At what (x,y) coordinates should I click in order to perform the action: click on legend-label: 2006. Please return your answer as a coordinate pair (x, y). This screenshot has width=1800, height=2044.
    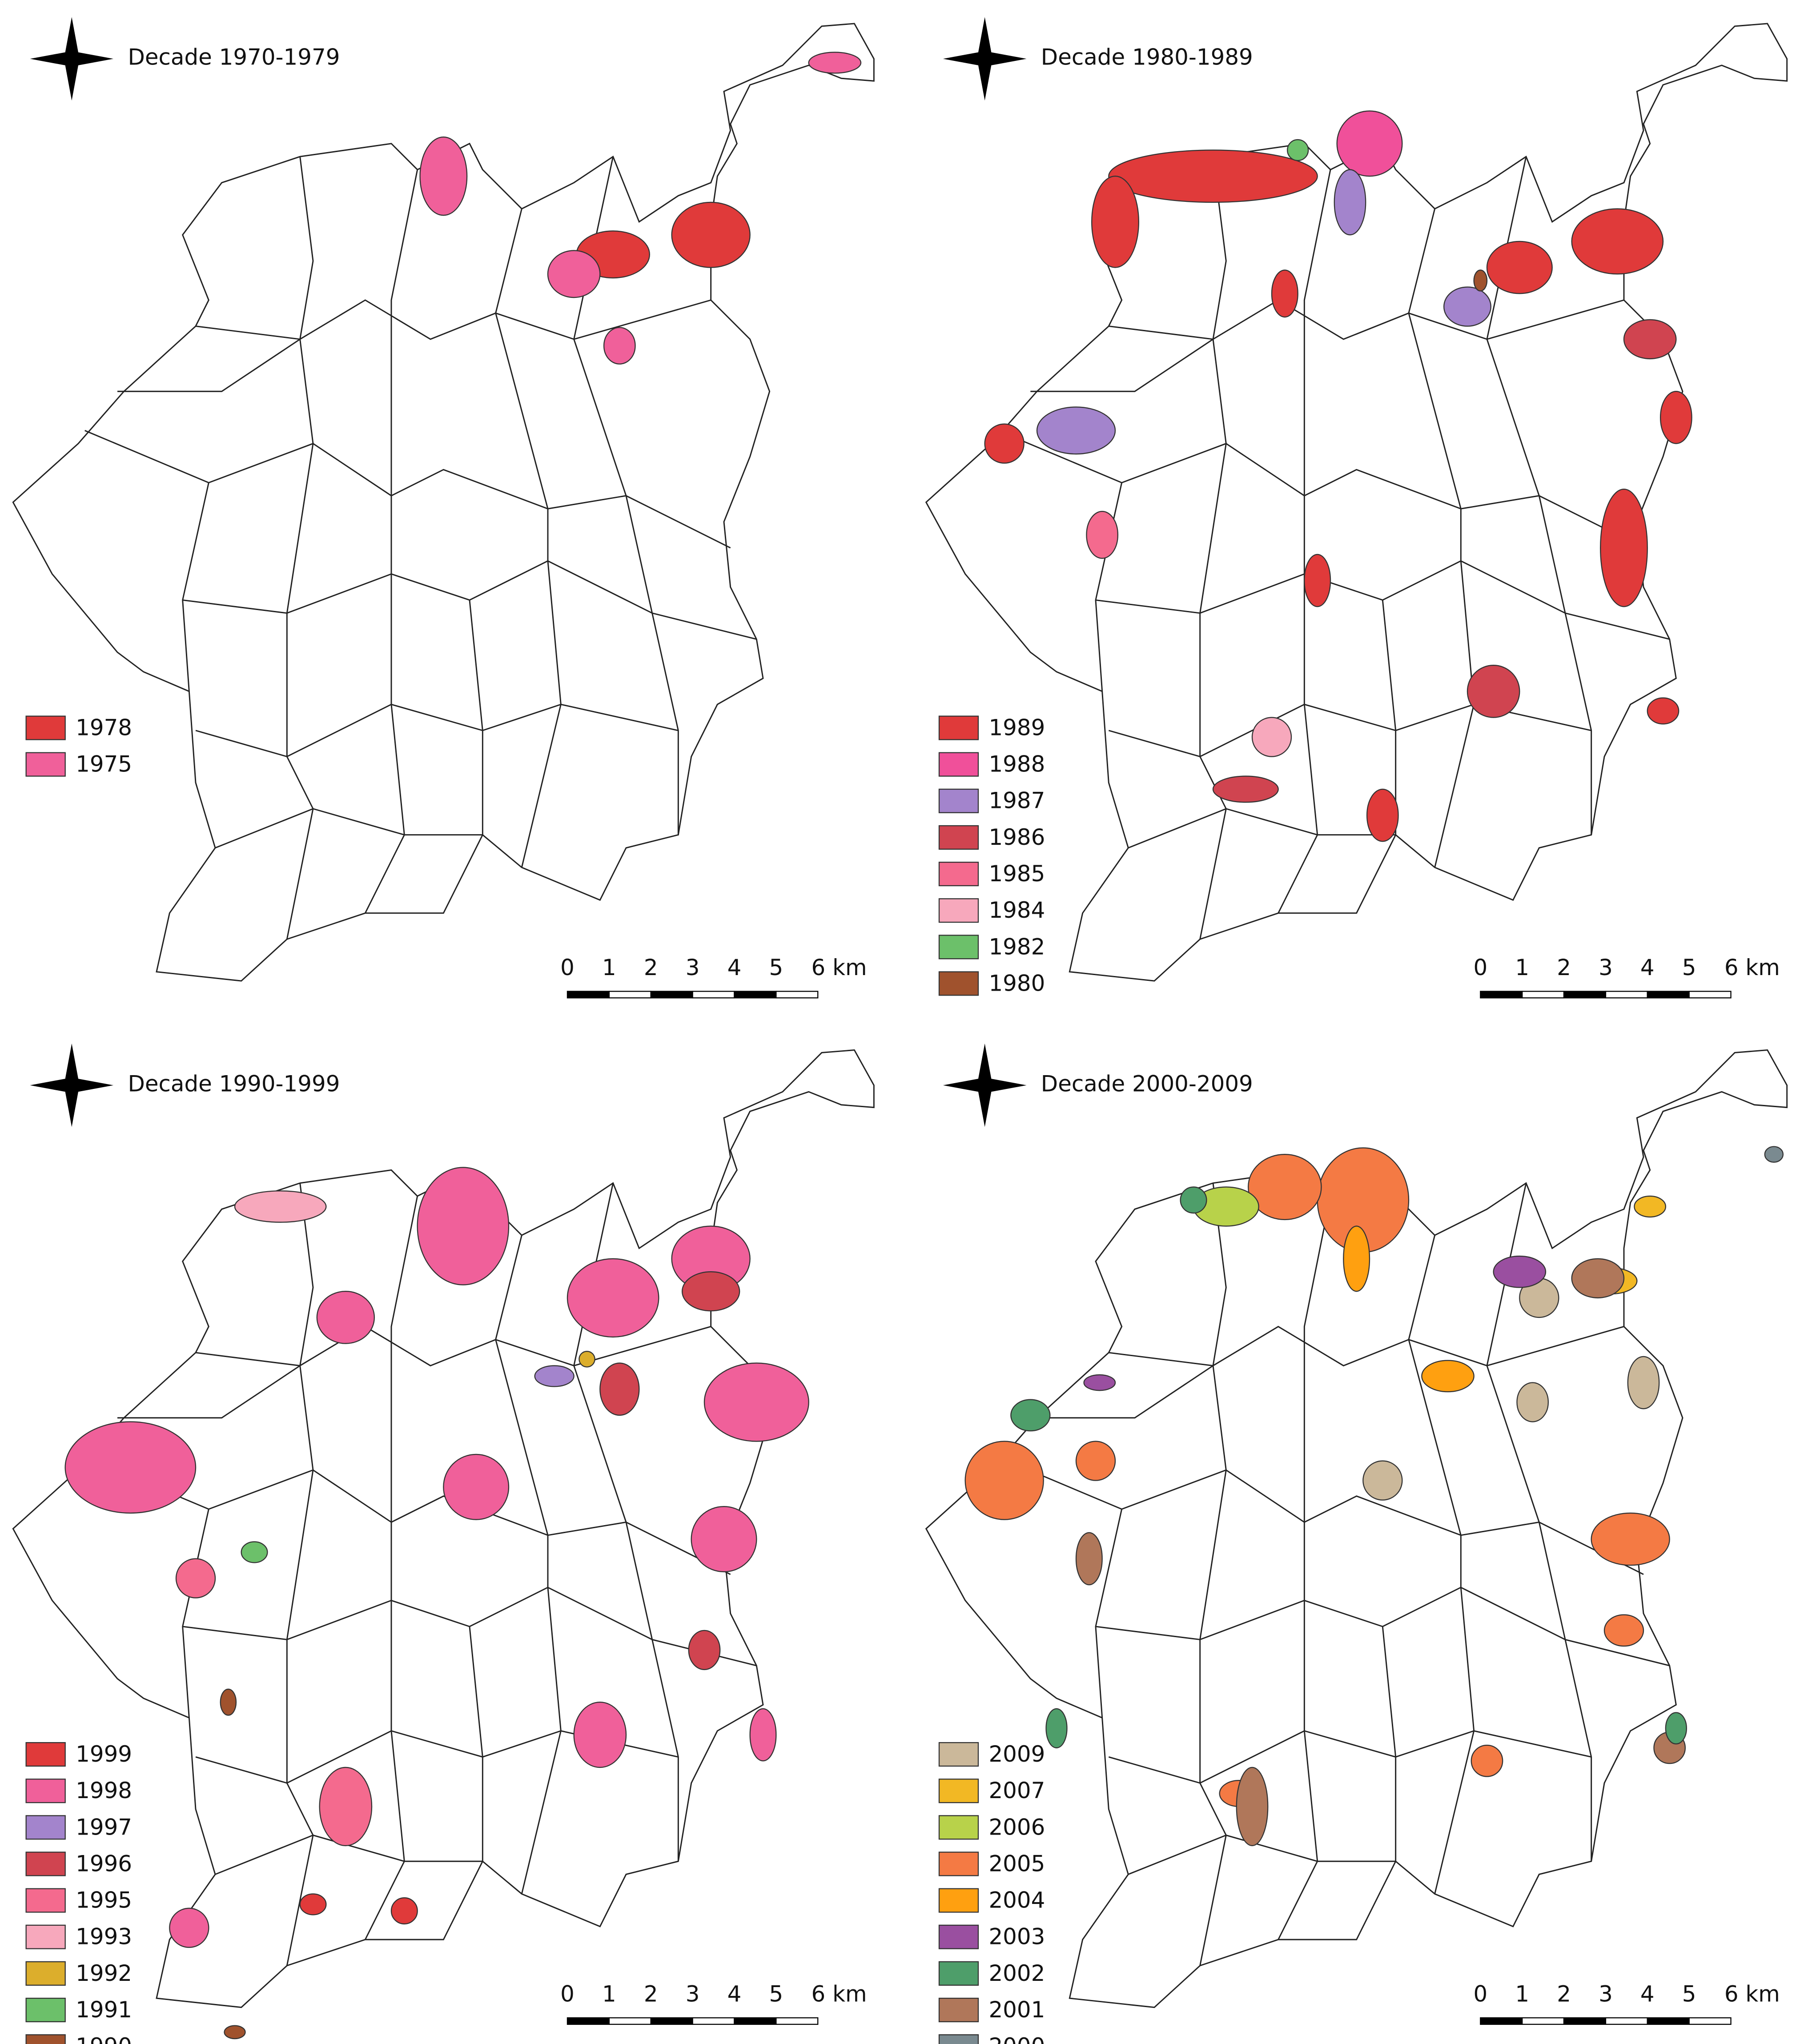
    Looking at the image, I should click on (1016, 1827).